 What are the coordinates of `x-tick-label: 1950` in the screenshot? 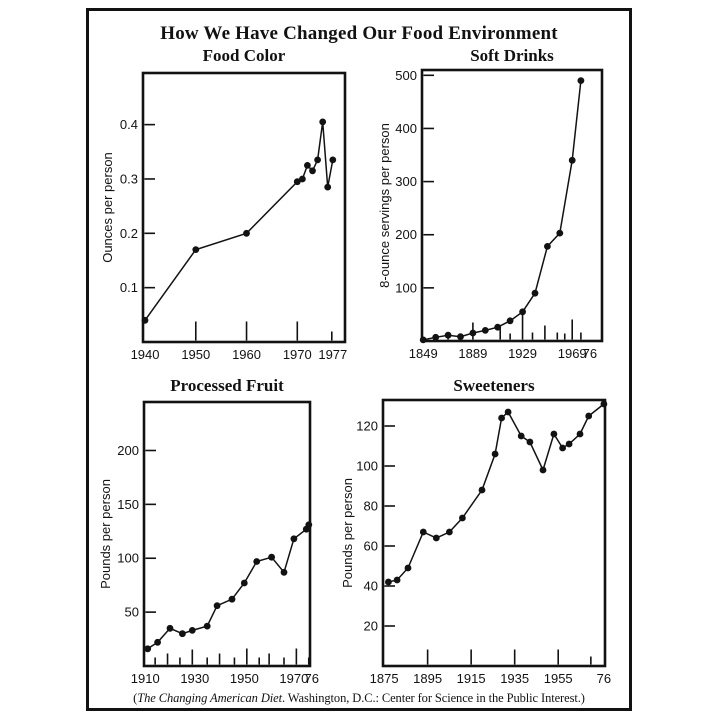 It's located at (195, 354).